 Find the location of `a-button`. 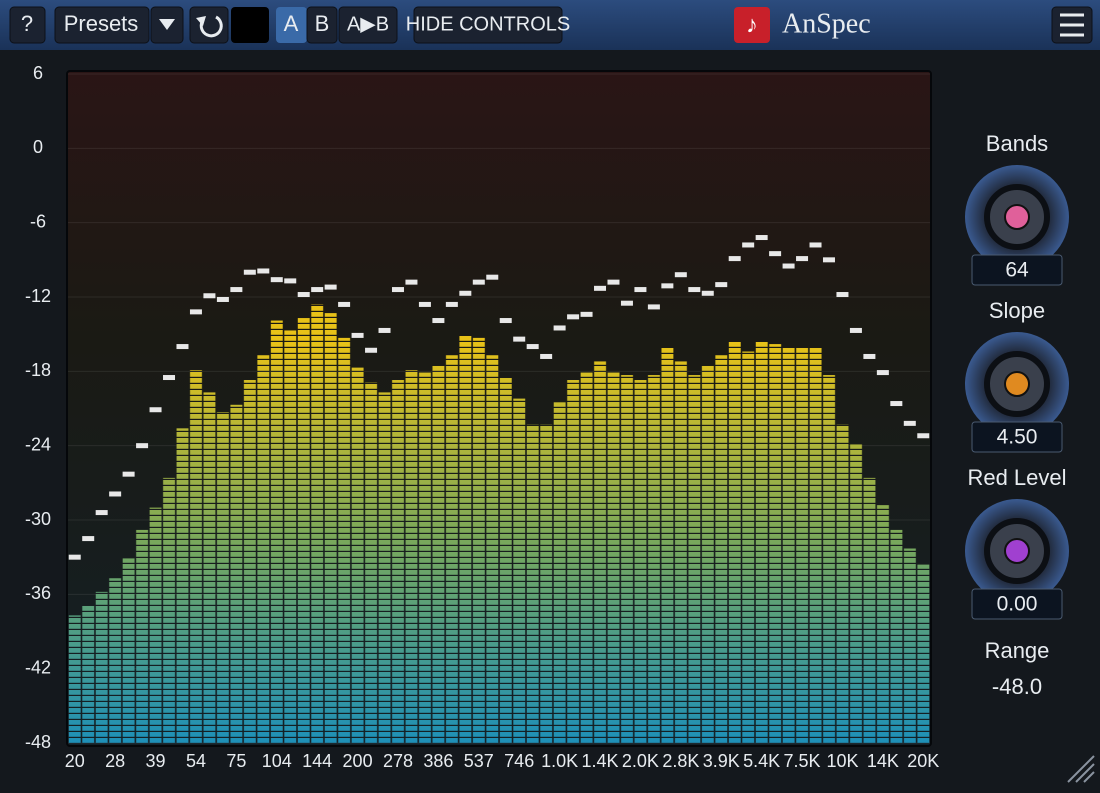

a-button is located at coordinates (291, 25).